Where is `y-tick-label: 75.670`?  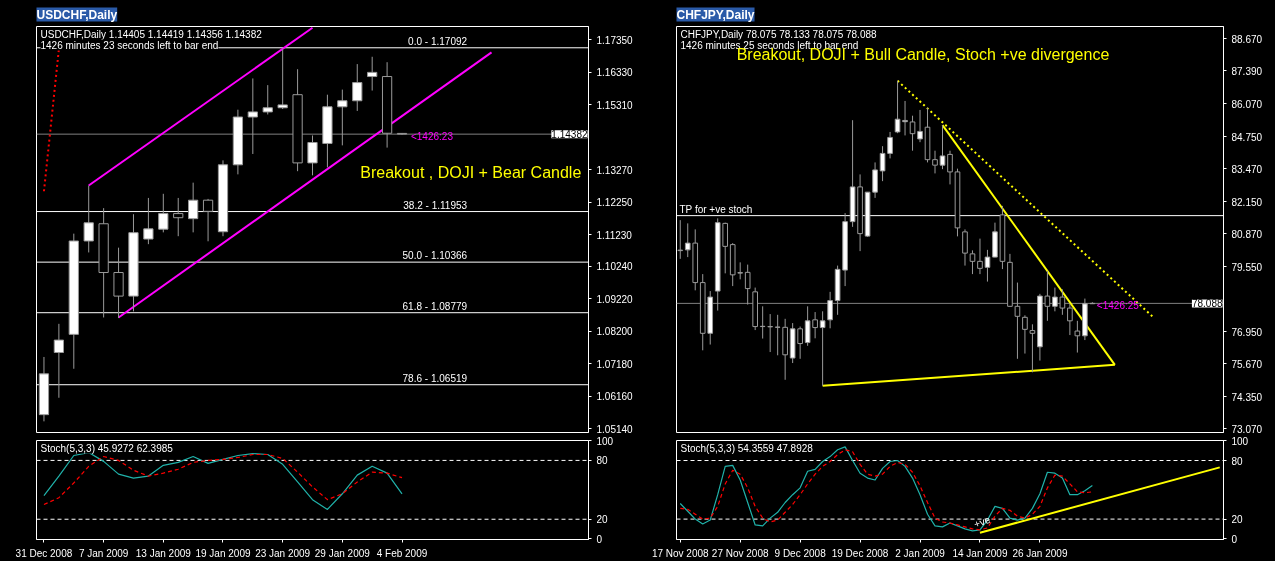
y-tick-label: 75.670 is located at coordinates (1247, 364).